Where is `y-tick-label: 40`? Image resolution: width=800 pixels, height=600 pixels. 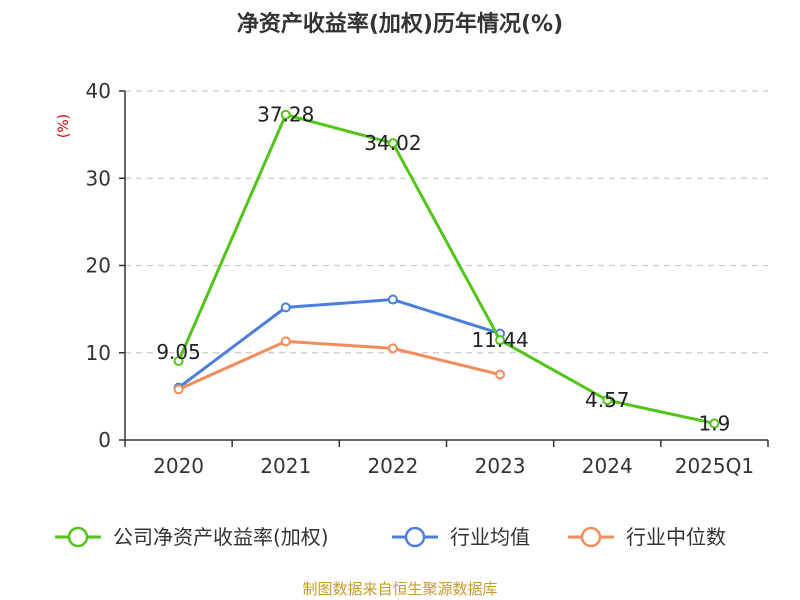 y-tick-label: 40 is located at coordinates (98, 91).